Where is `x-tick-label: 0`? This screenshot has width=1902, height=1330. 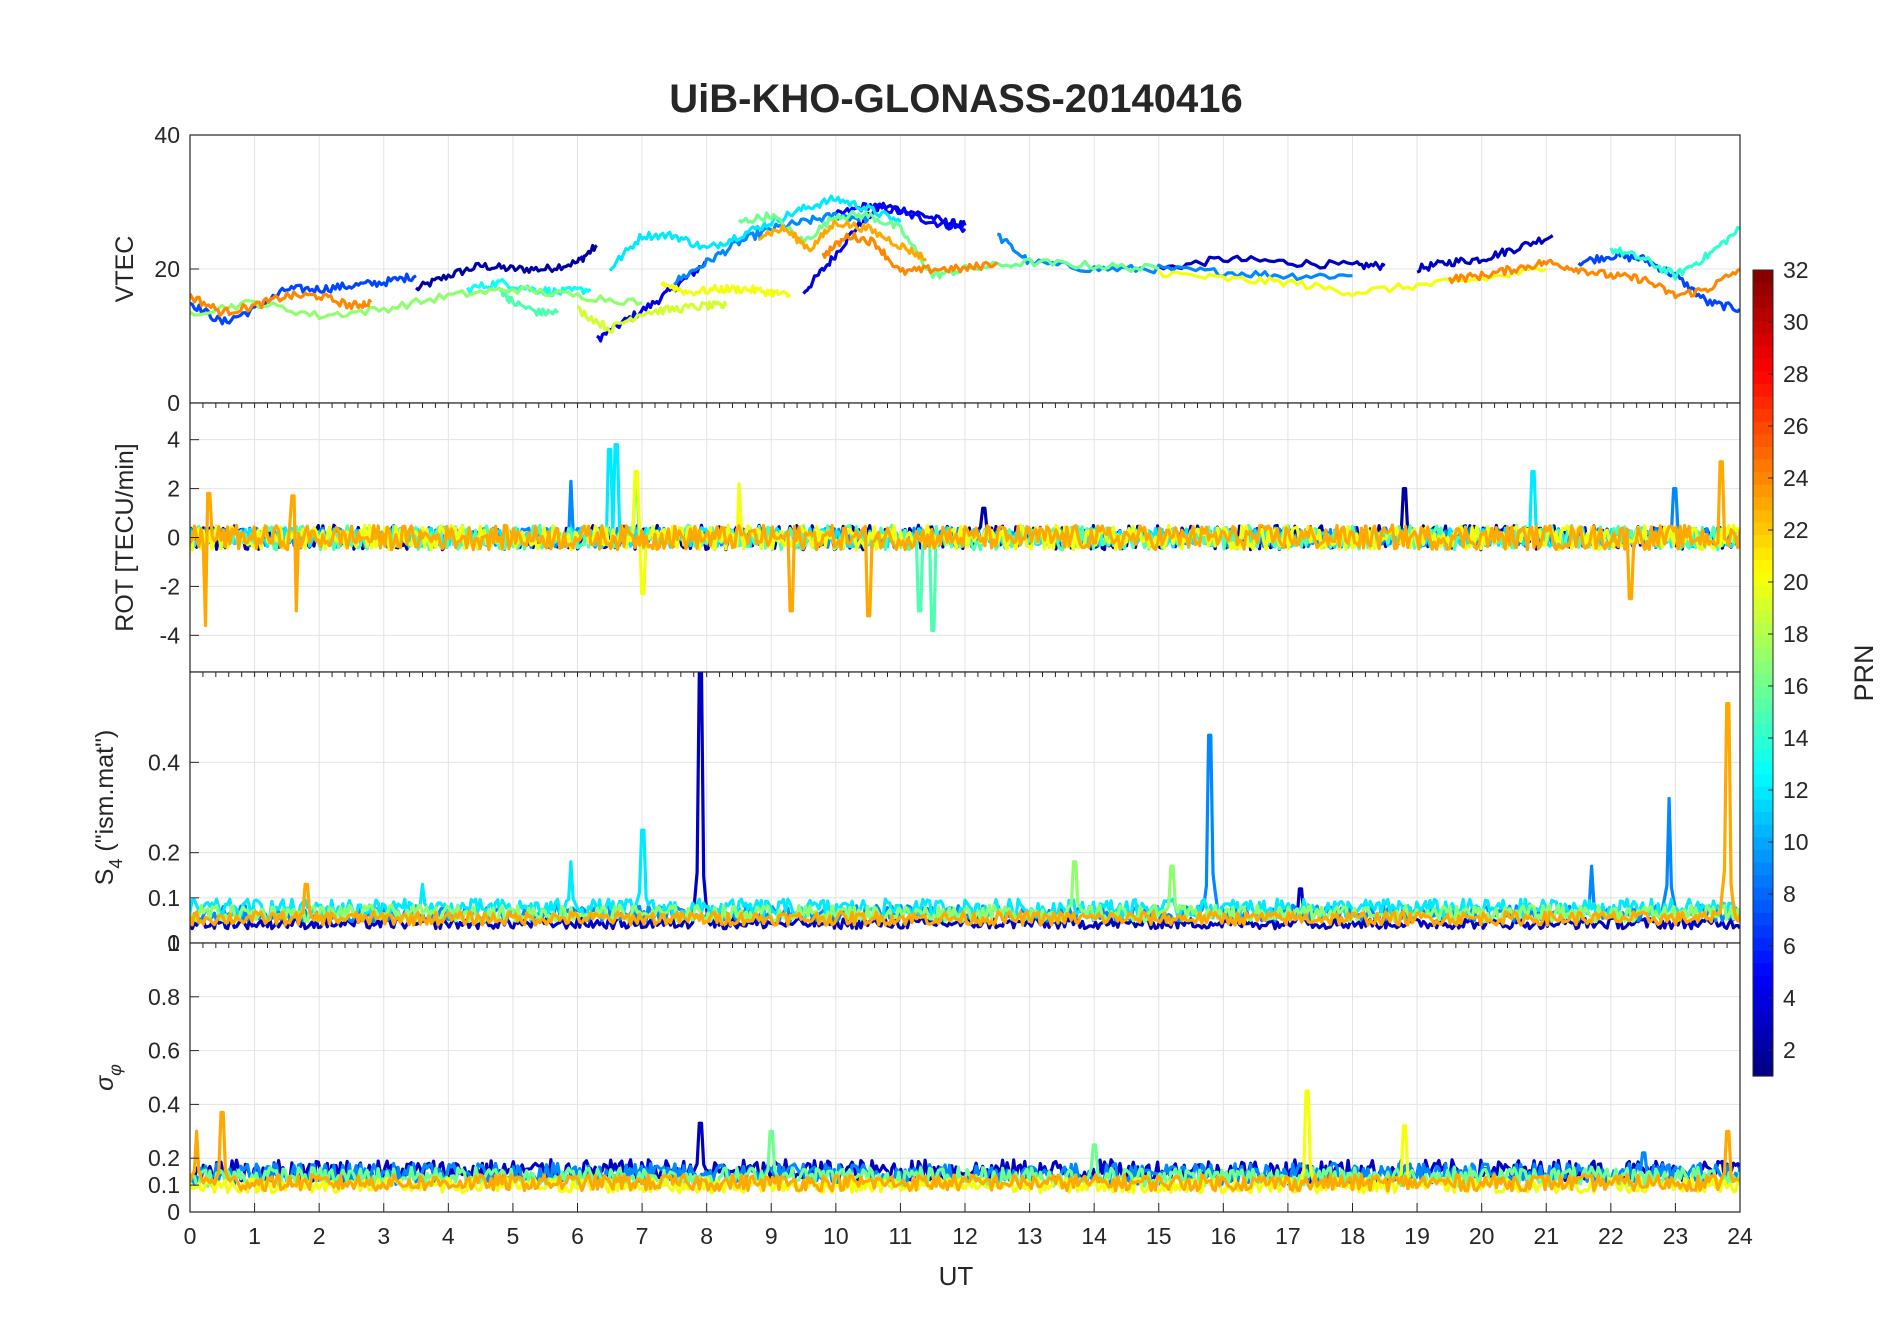 x-tick-label: 0 is located at coordinates (190, 1236).